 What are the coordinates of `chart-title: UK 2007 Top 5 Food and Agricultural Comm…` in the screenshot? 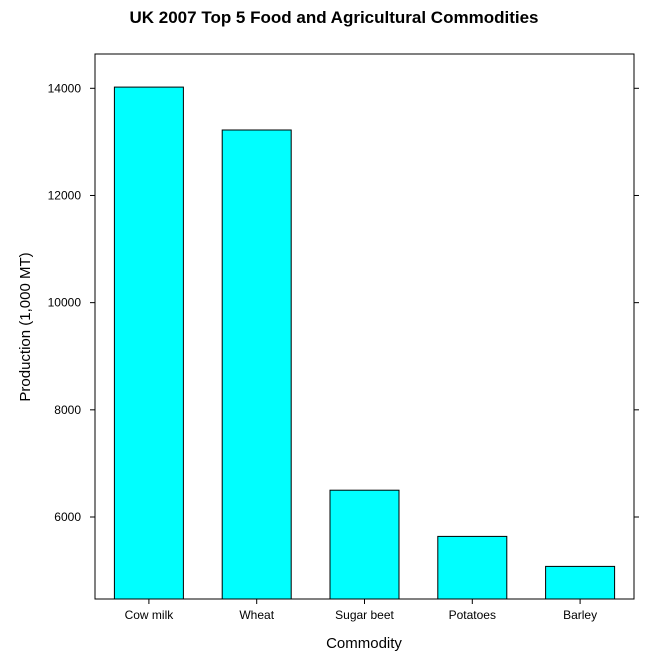 It's located at (334, 17).